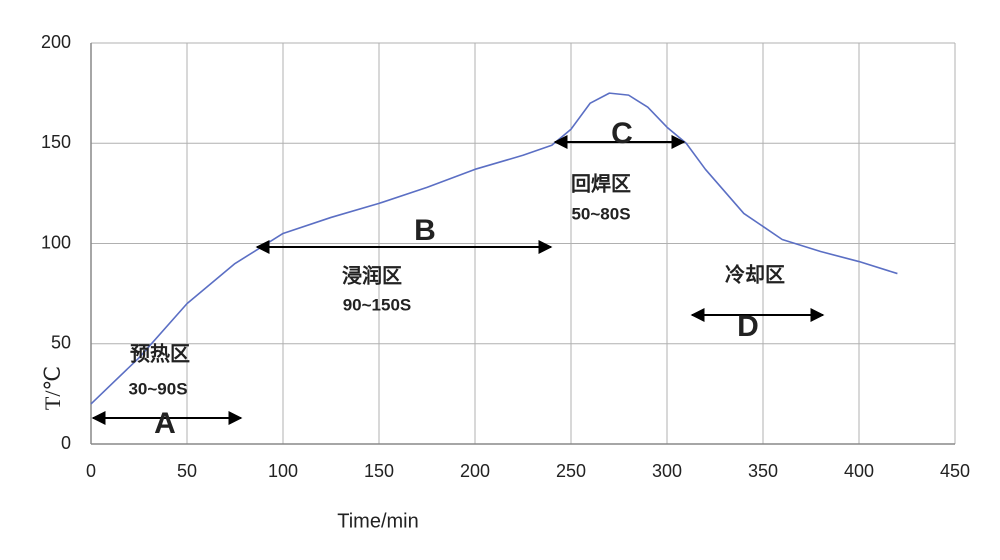 The width and height of the screenshot is (1000, 560). I want to click on x-tick-label: 400, so click(859, 471).